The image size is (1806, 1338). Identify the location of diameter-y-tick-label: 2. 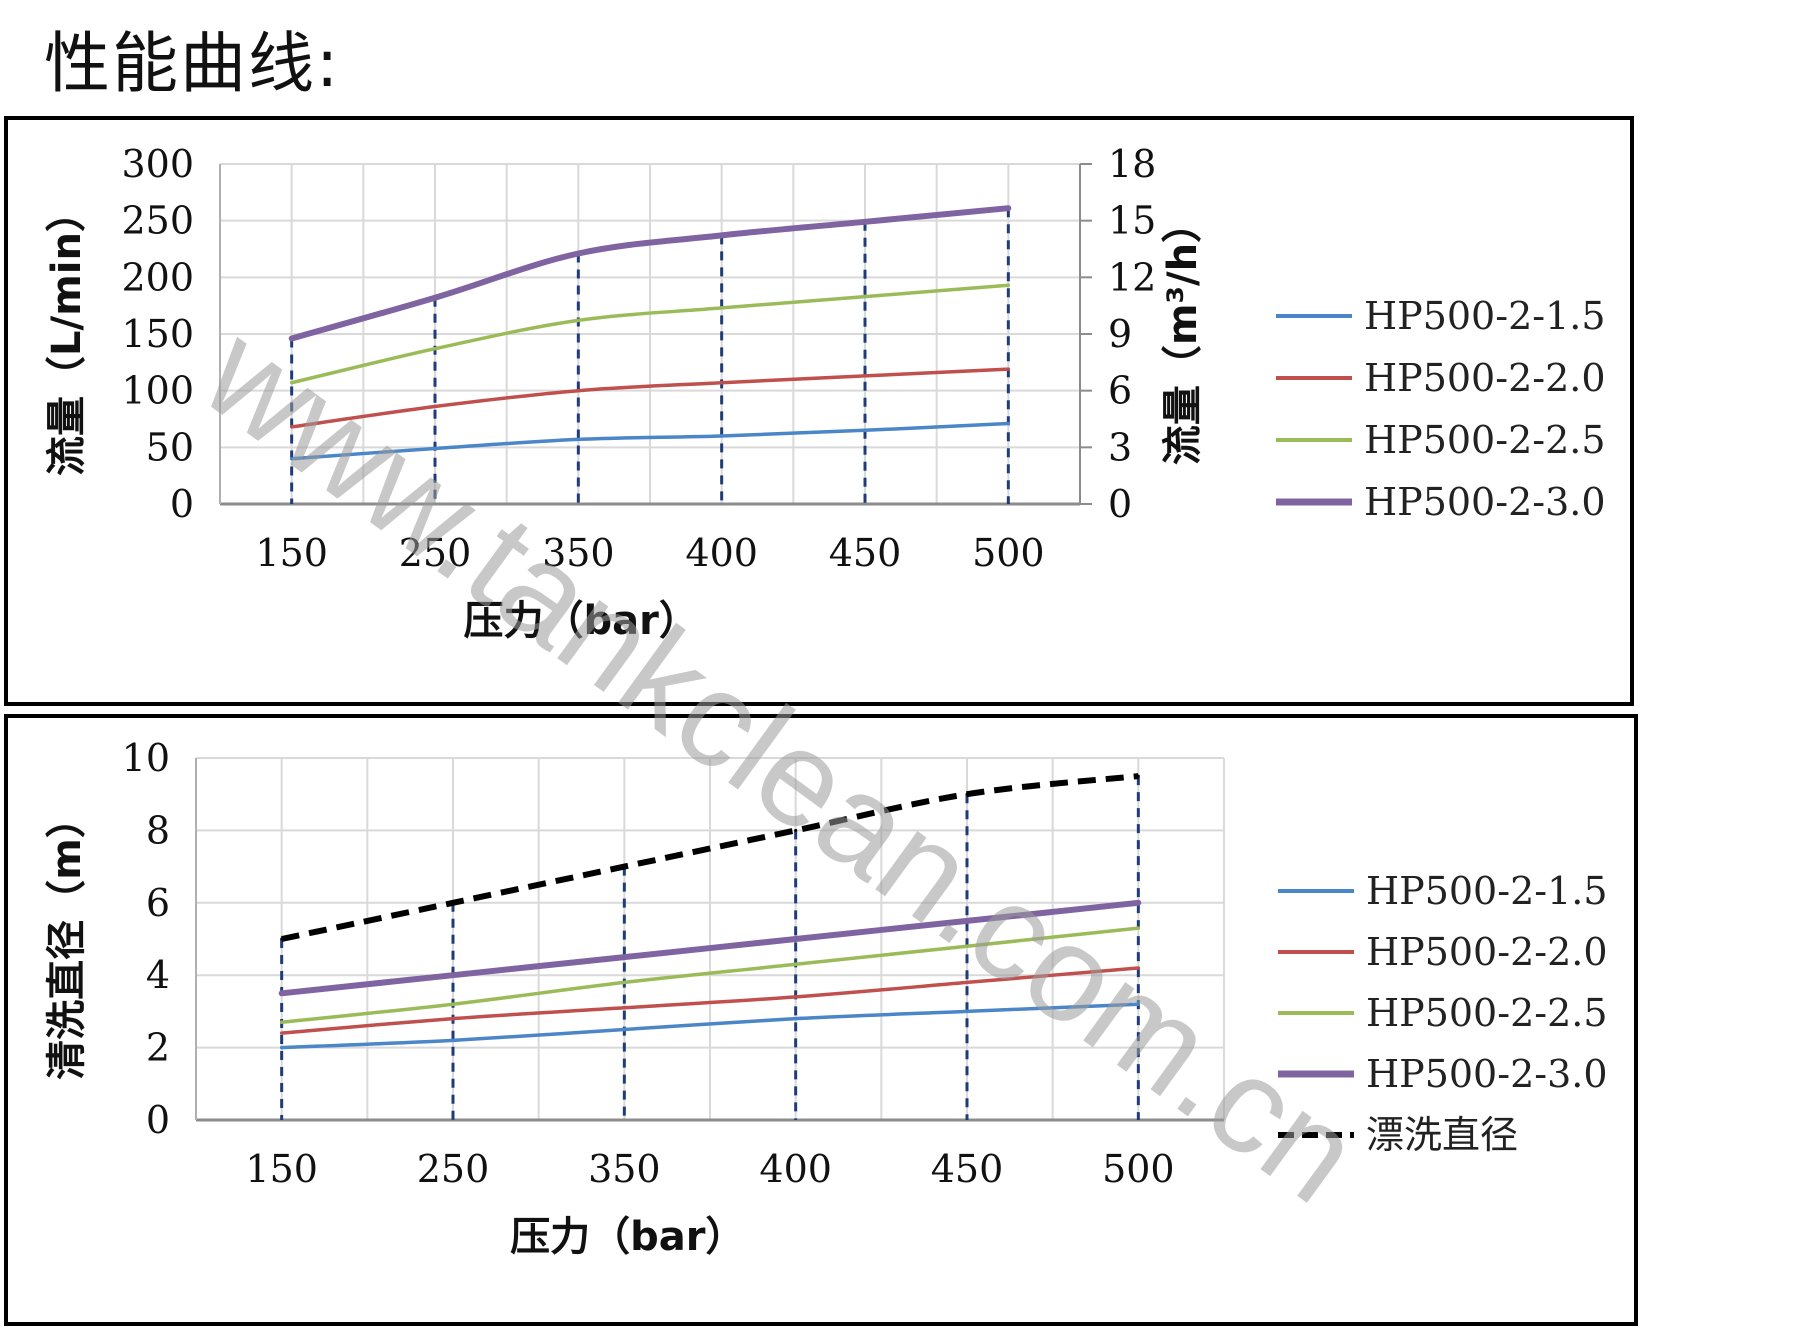
(158, 1048).